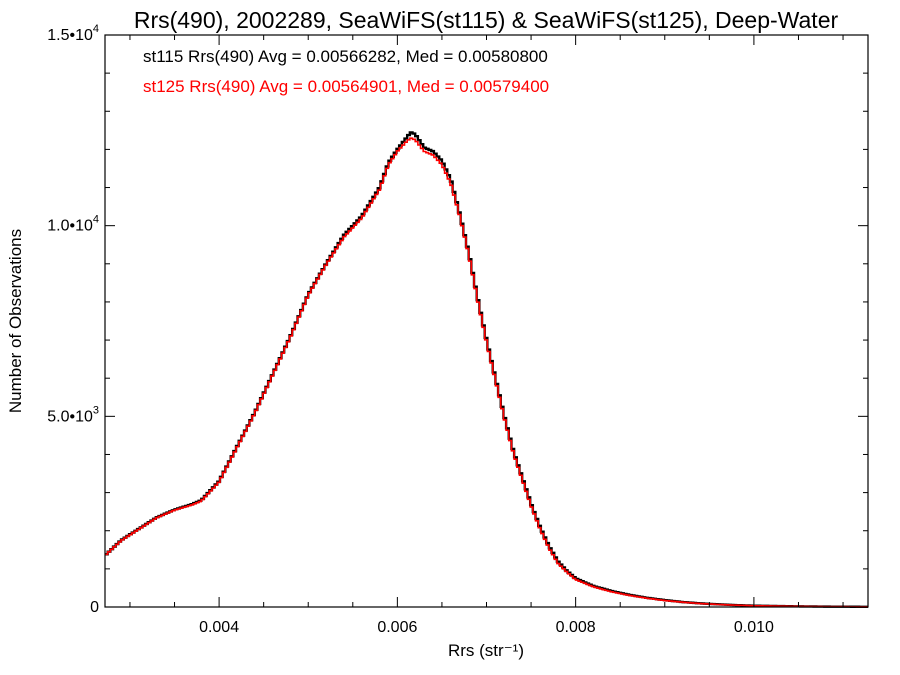  I want to click on y-tick-label: 5.0•103, so click(73, 414).